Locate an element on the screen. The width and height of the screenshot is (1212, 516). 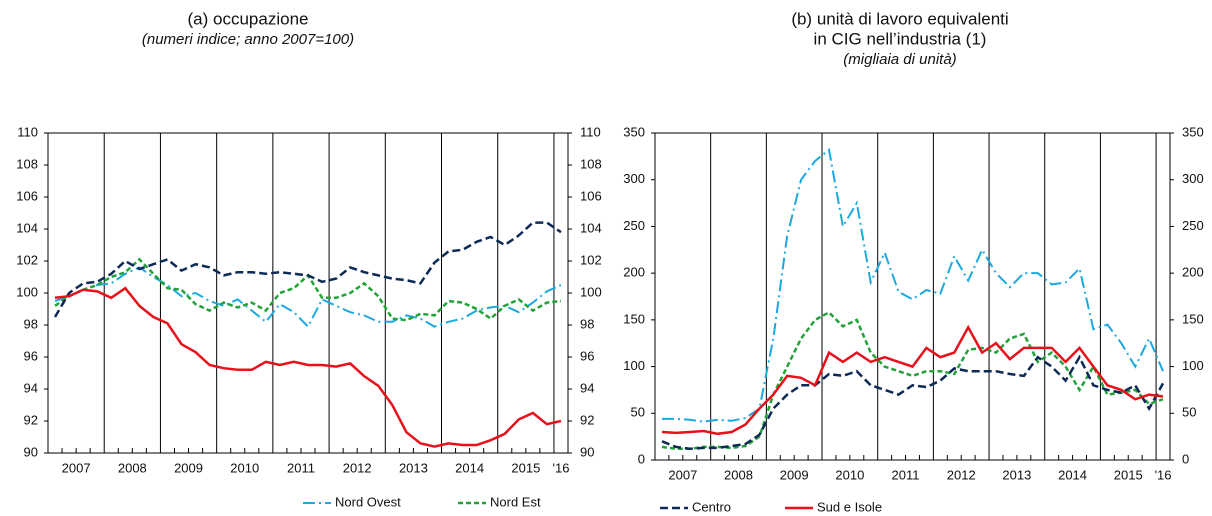
y-tick-label: 106 is located at coordinates (27, 195).